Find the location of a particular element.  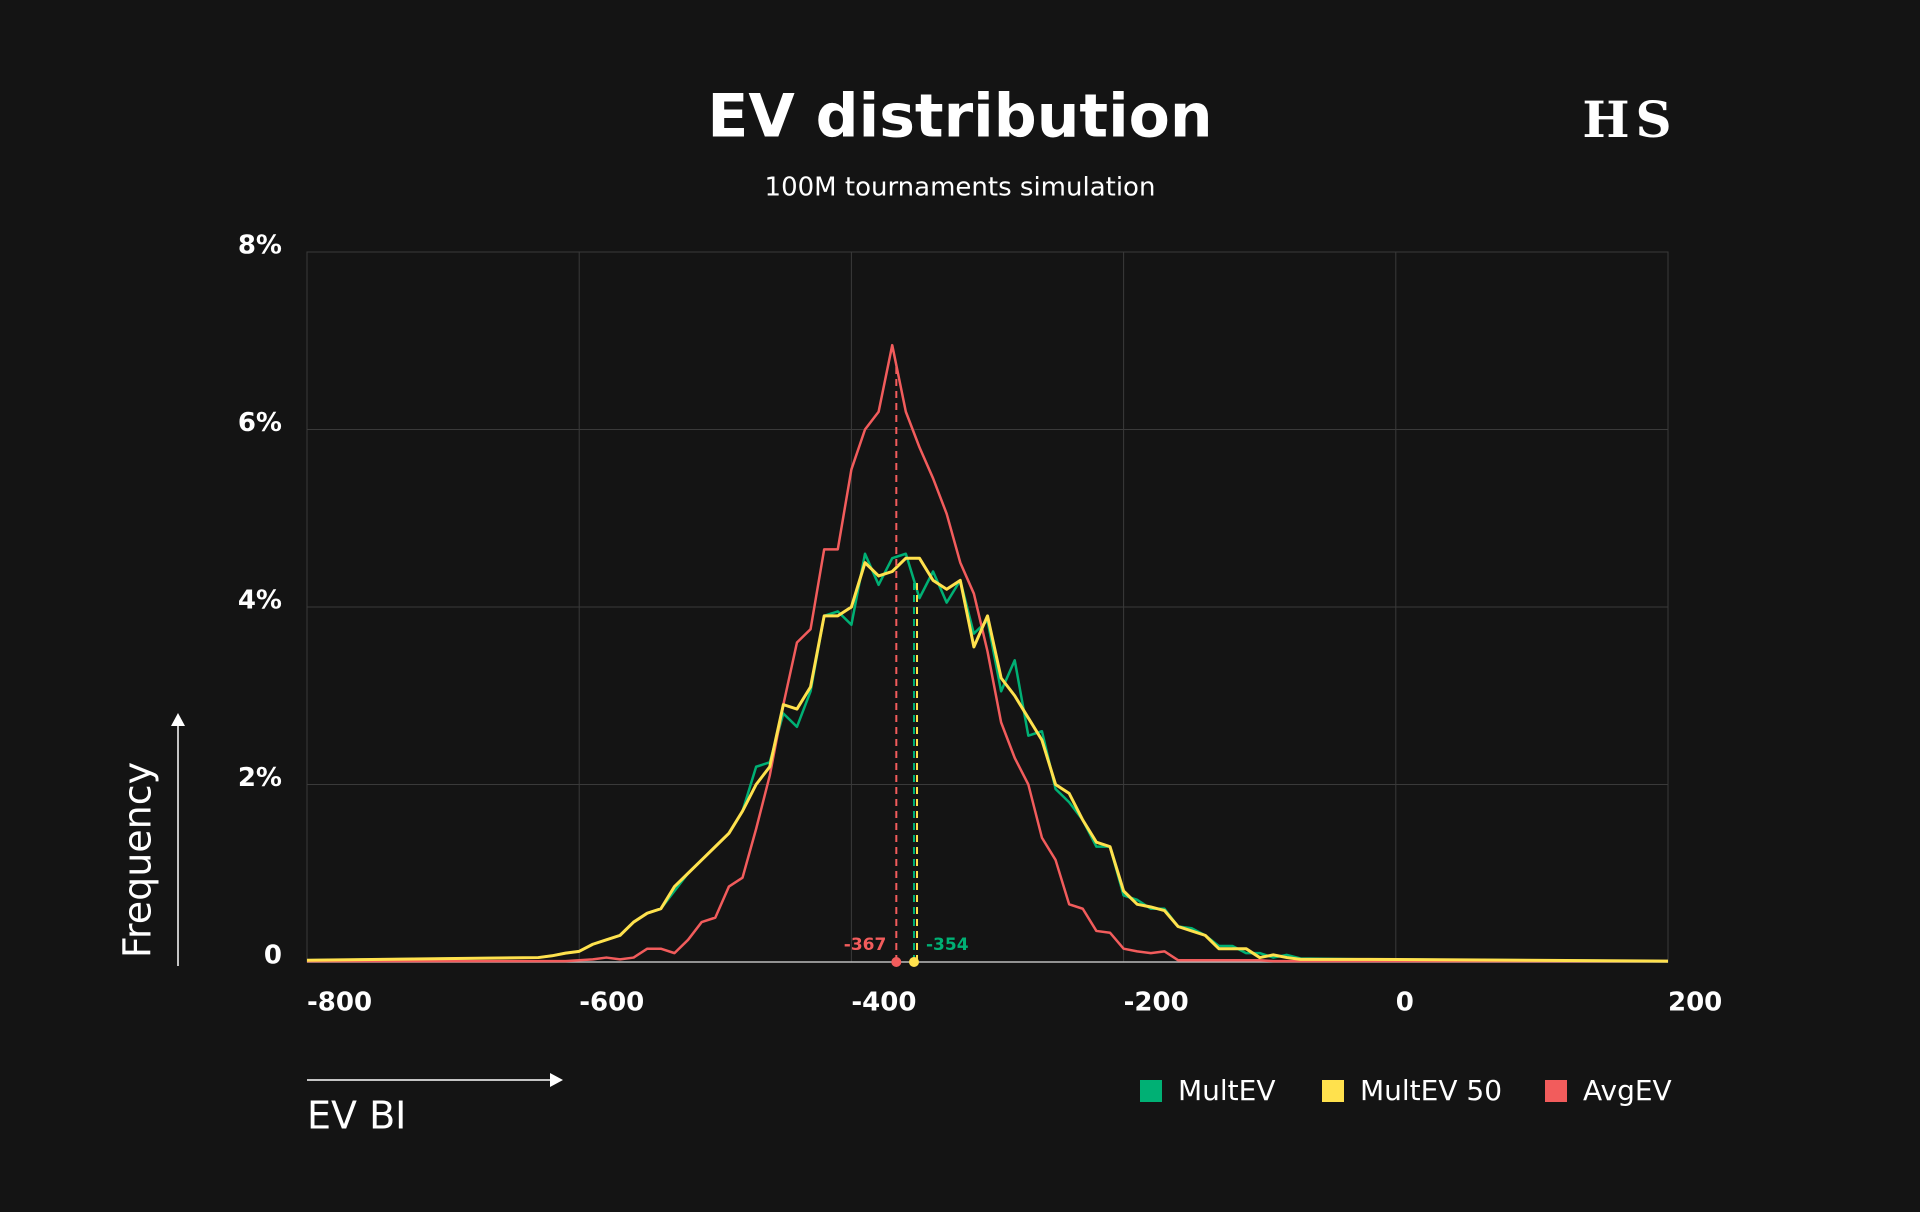

y-tick-label: 2% is located at coordinates (260, 778).